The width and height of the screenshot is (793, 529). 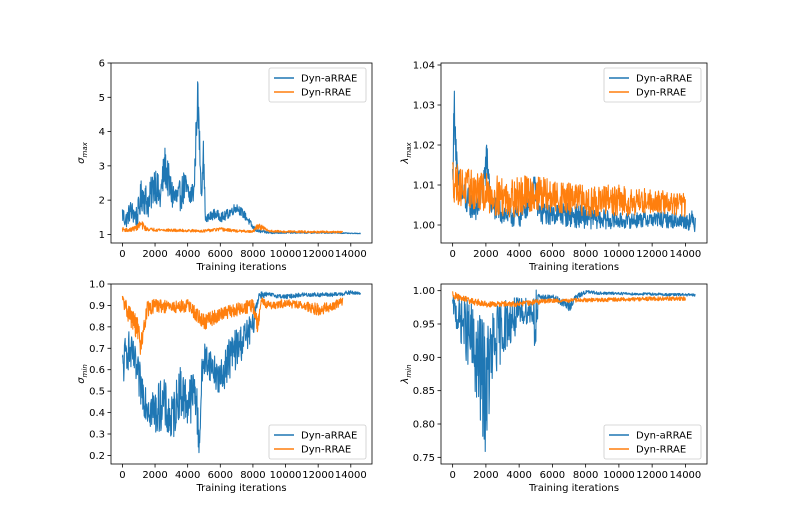 What do you see at coordinates (424, 358) in the screenshot?
I see `y-tick-label: 0.90` at bounding box center [424, 358].